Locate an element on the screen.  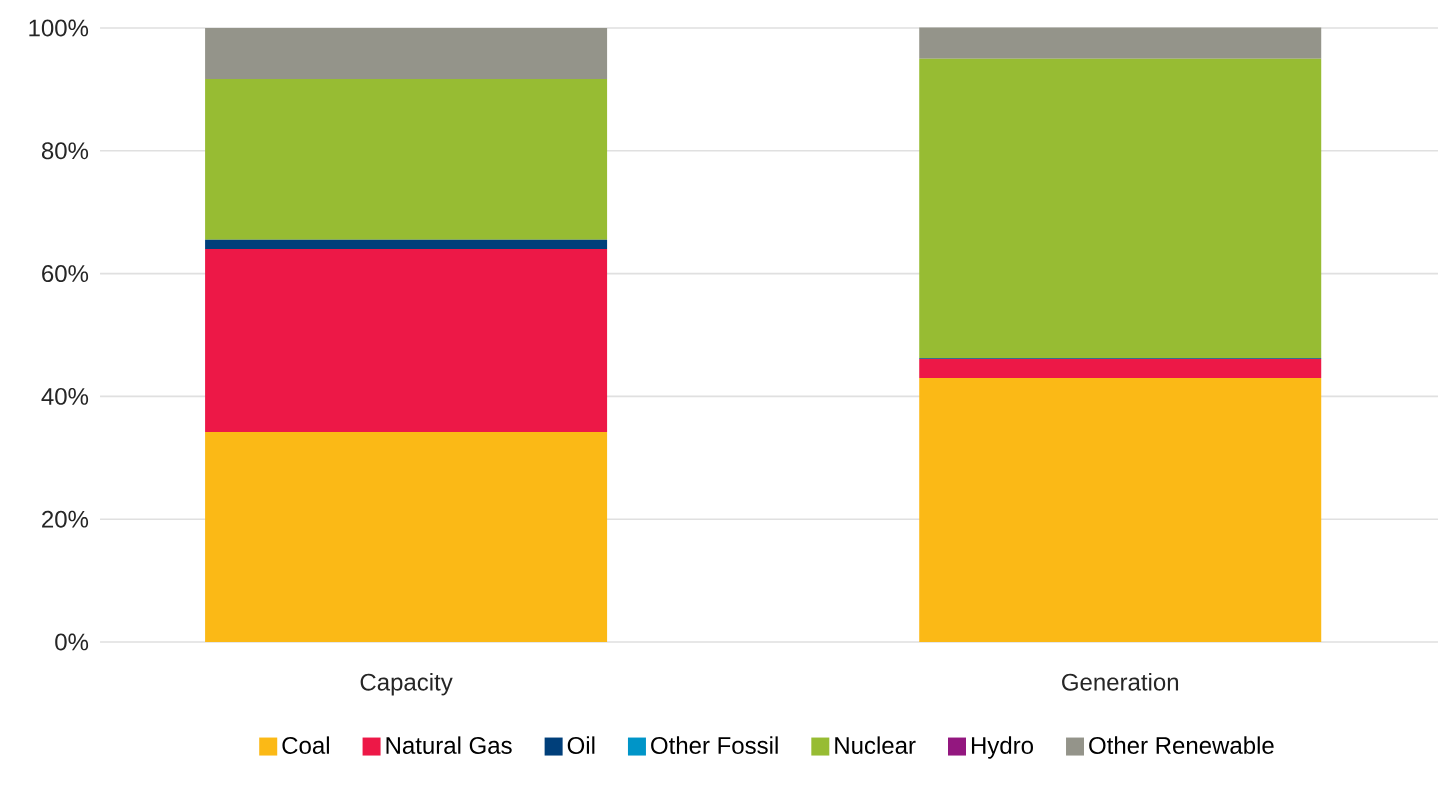
y-tick-label: 100% is located at coordinates (59, 28).